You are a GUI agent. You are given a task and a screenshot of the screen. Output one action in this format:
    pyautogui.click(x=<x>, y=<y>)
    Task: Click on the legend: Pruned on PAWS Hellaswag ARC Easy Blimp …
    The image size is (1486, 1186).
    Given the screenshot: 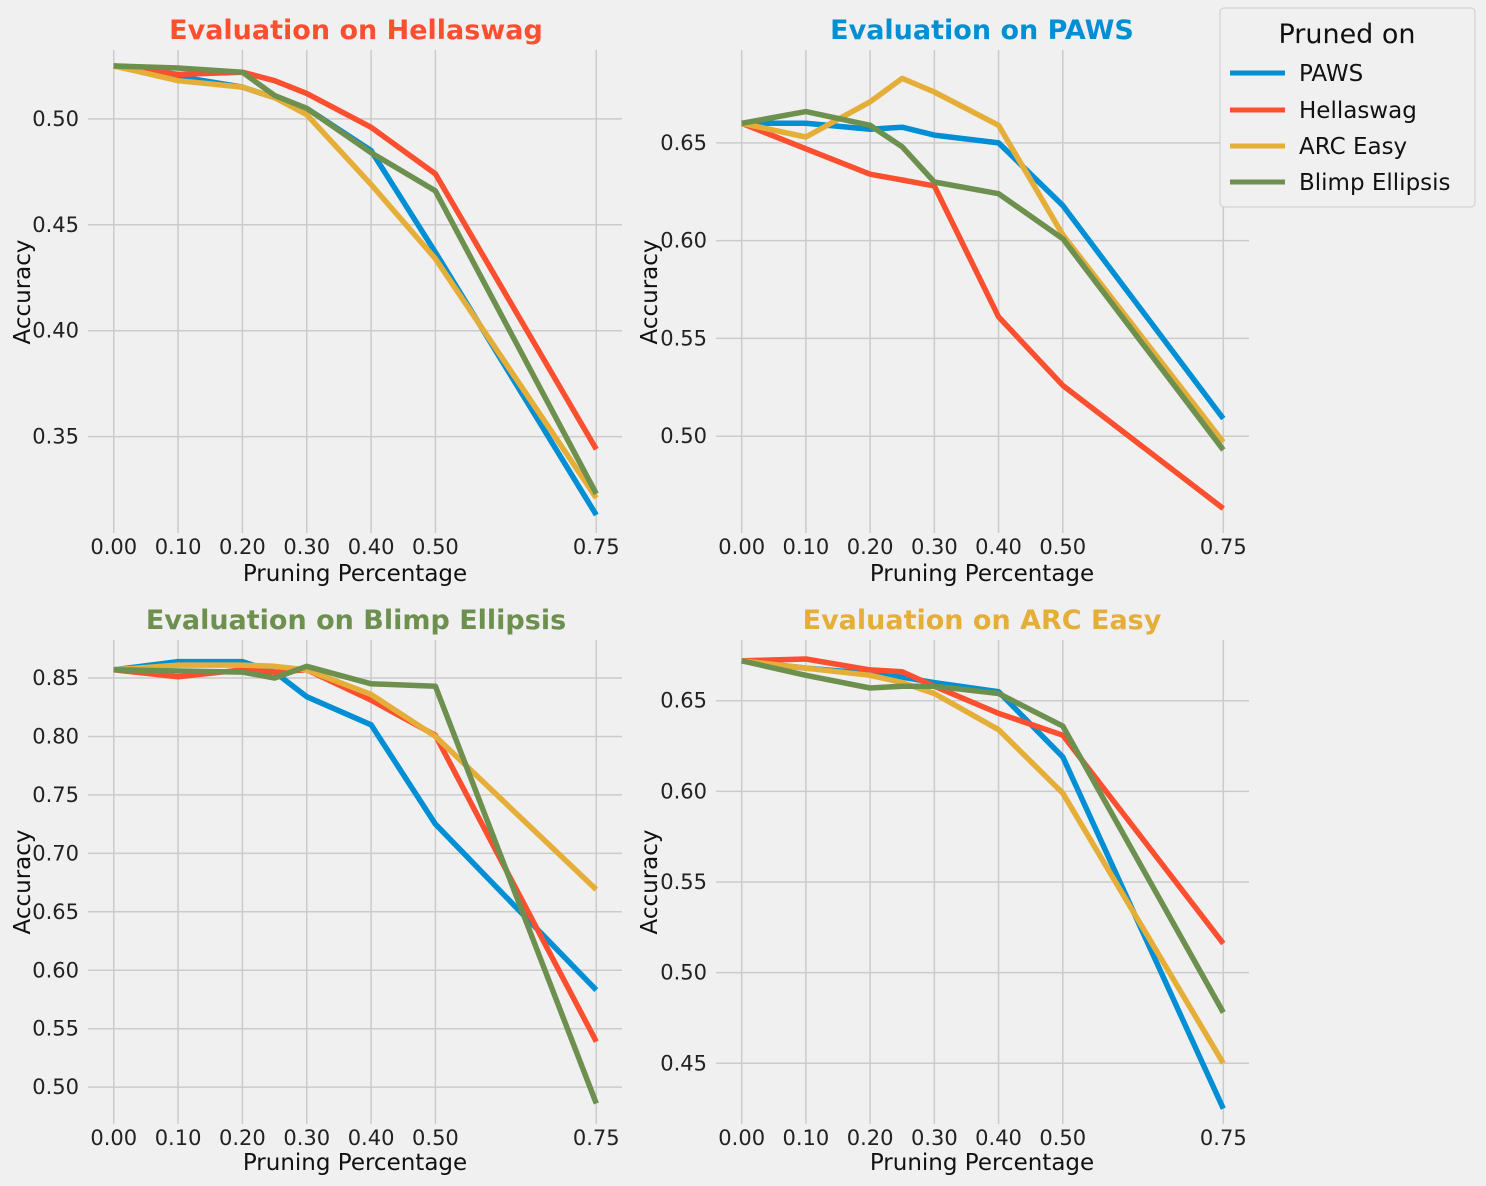 What is the action you would take?
    pyautogui.click(x=1347, y=107)
    